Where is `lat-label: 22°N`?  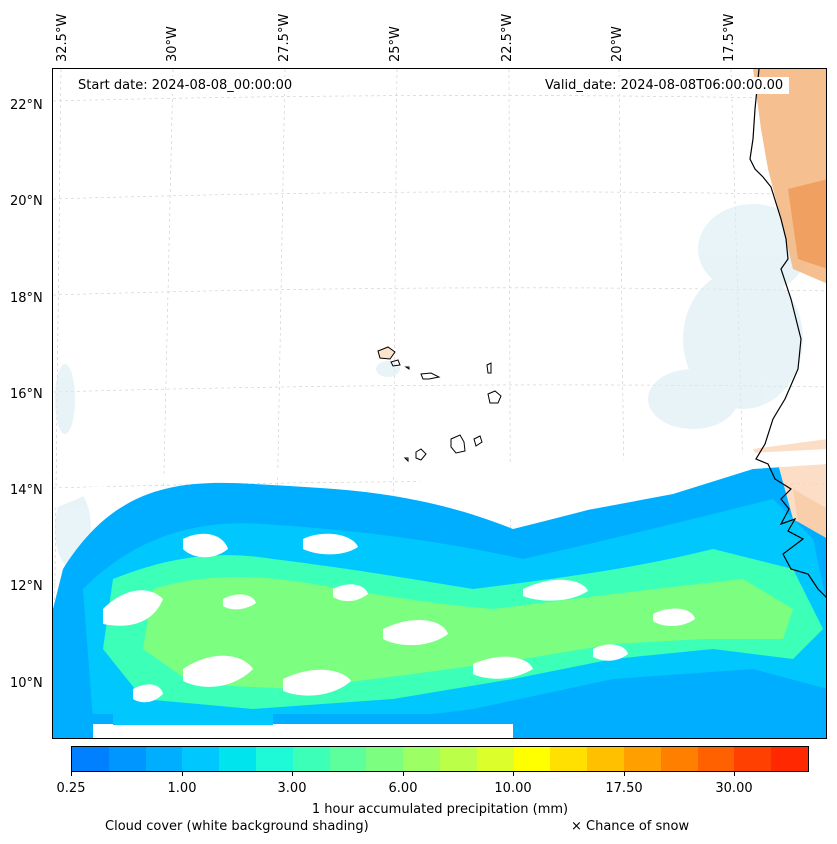 lat-label: 22°N is located at coordinates (26, 105).